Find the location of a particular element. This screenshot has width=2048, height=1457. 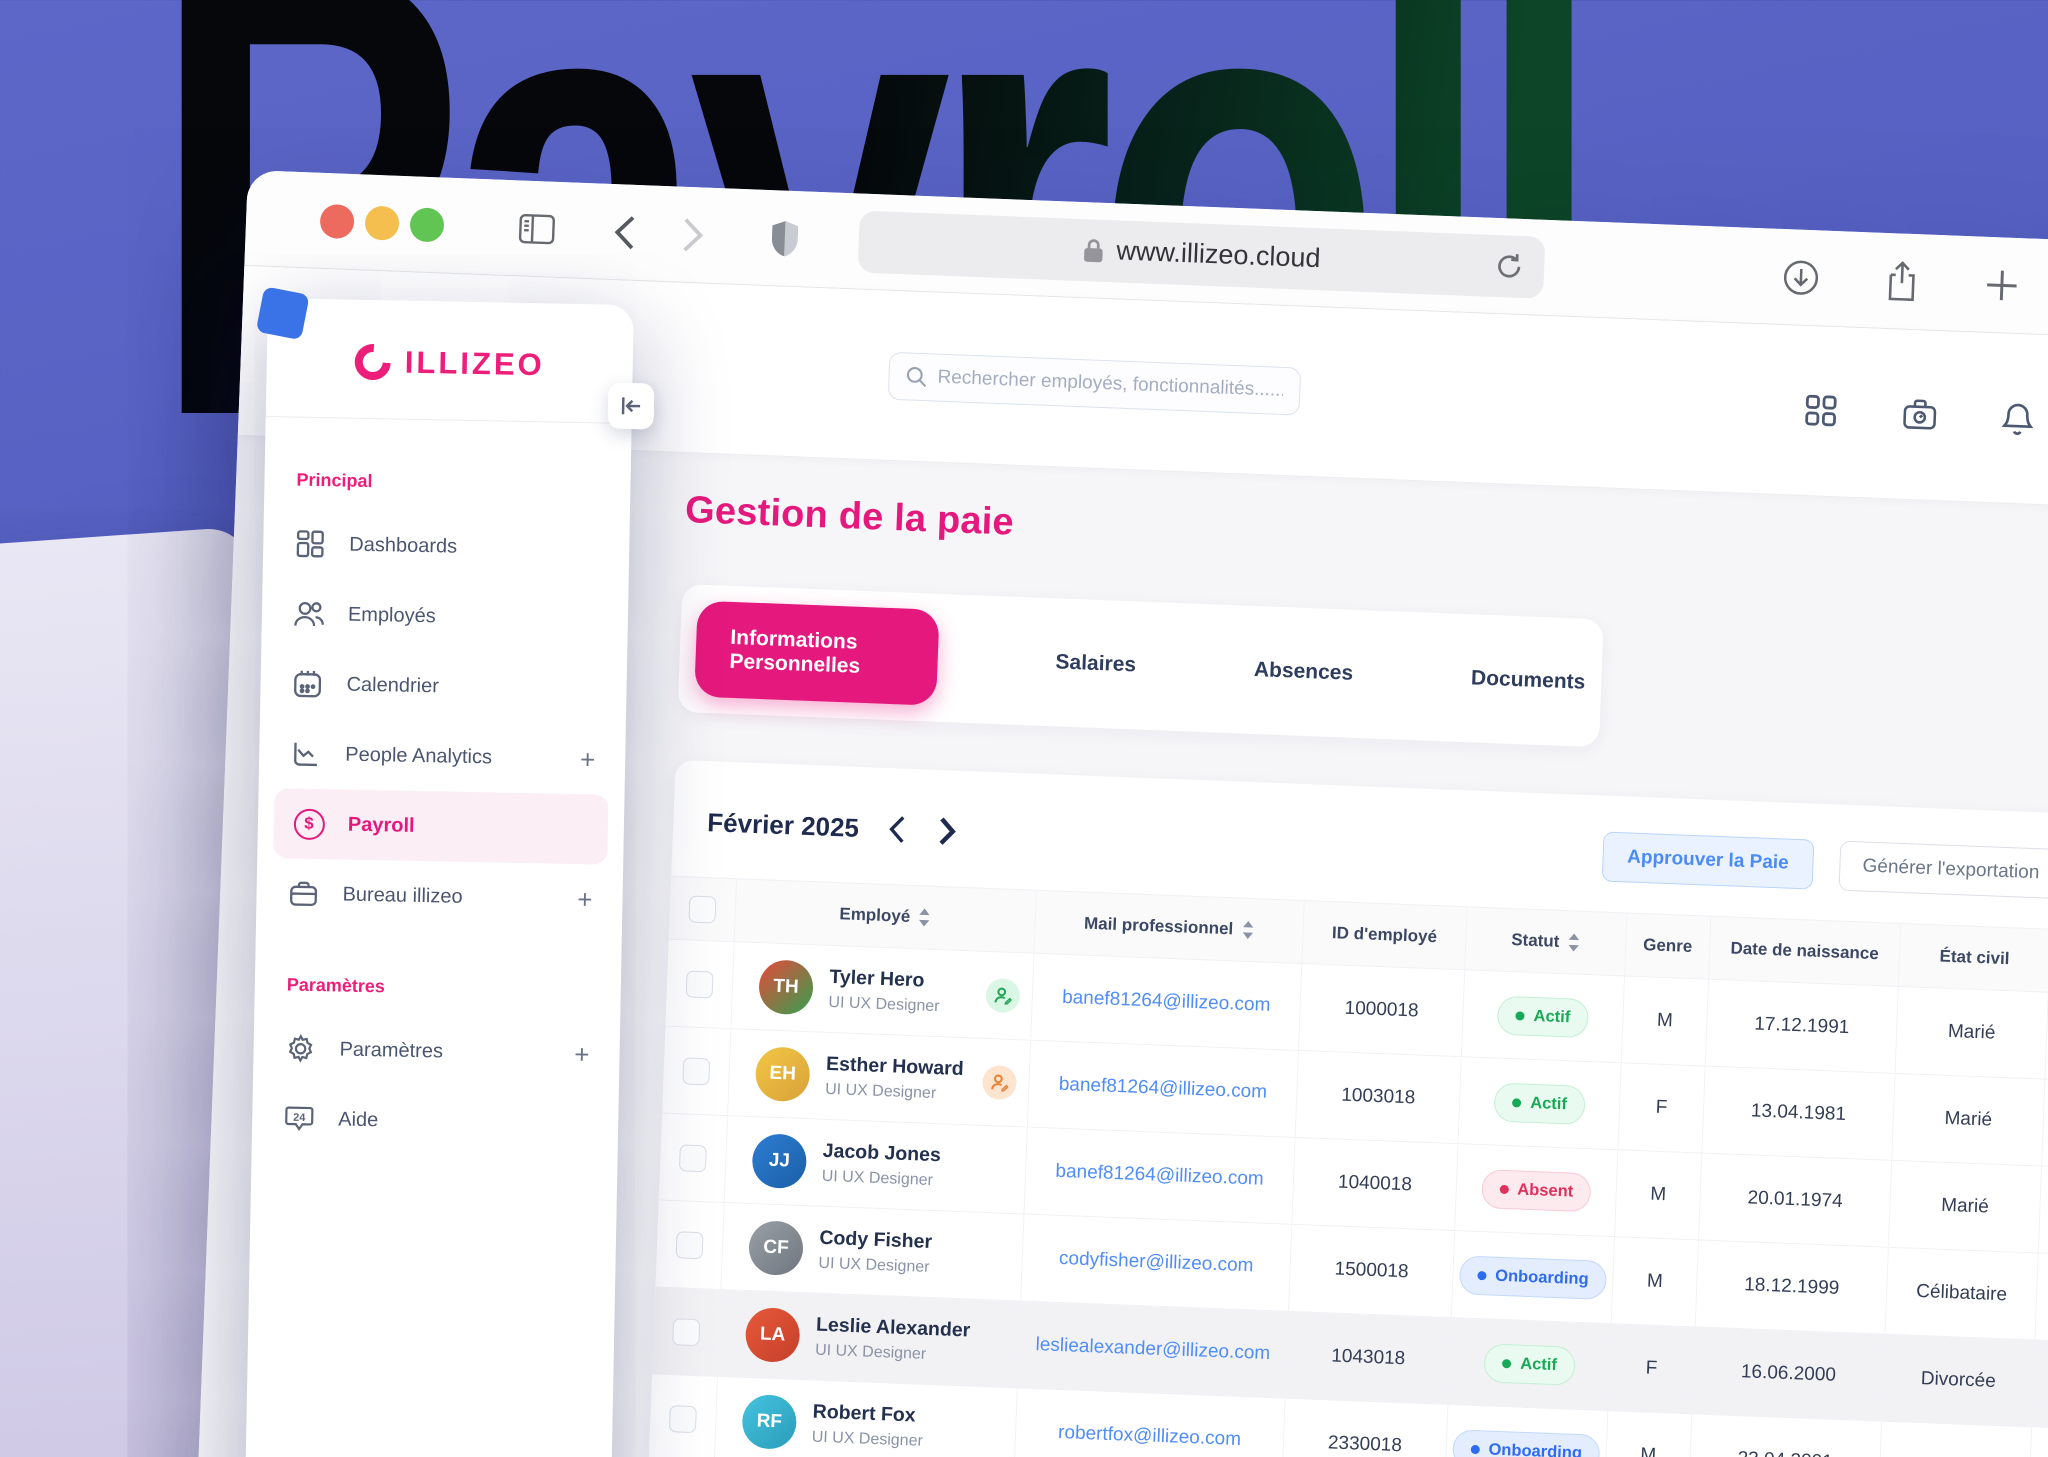

avatar: RF is located at coordinates (769, 1421).